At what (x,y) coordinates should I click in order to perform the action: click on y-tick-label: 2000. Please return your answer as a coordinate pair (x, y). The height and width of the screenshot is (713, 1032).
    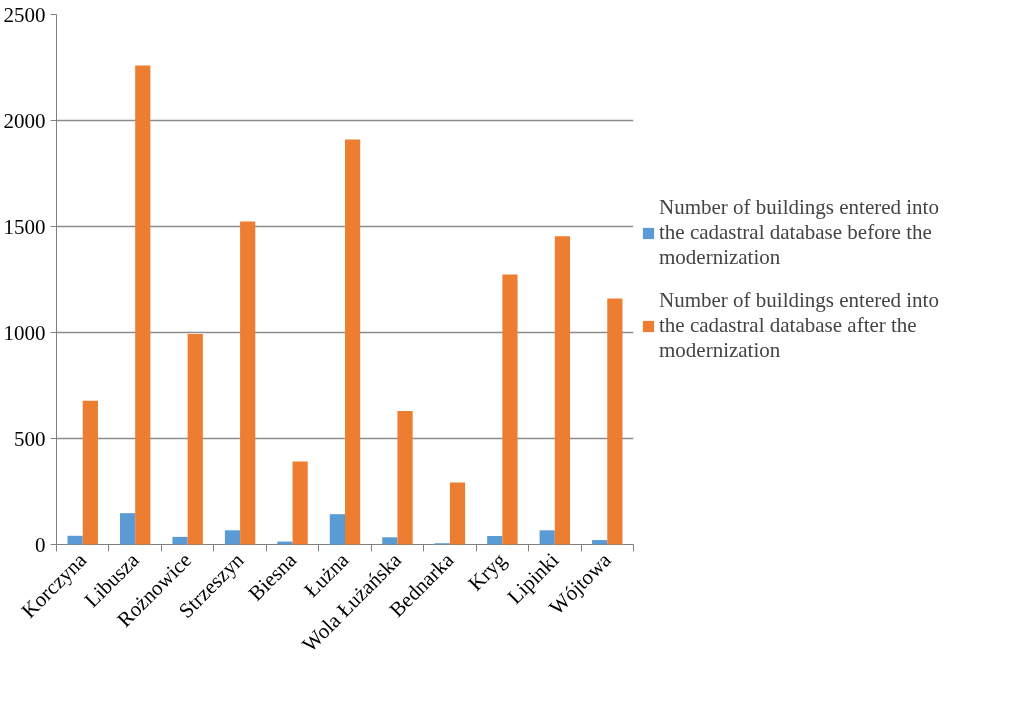
    Looking at the image, I should click on (24, 120).